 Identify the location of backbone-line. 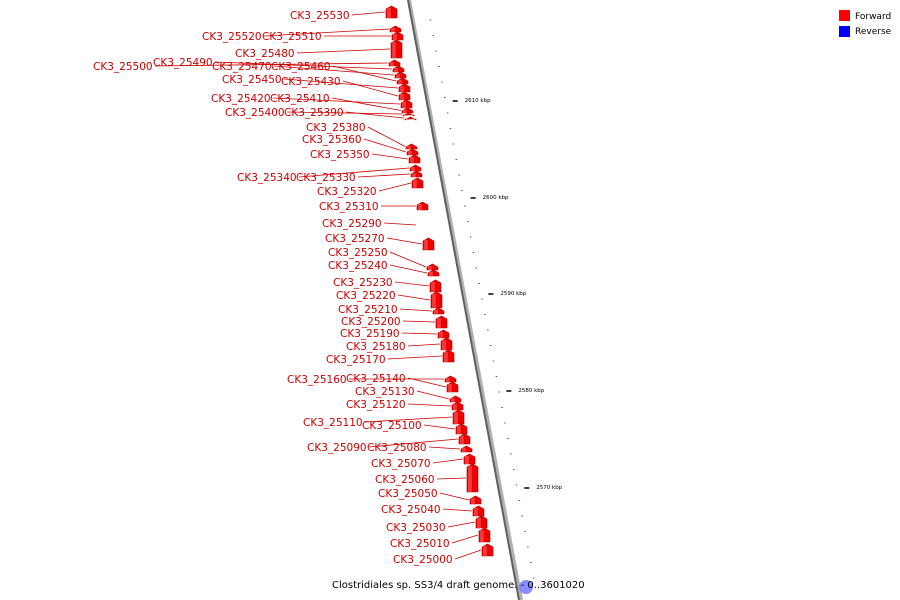
(463, 300).